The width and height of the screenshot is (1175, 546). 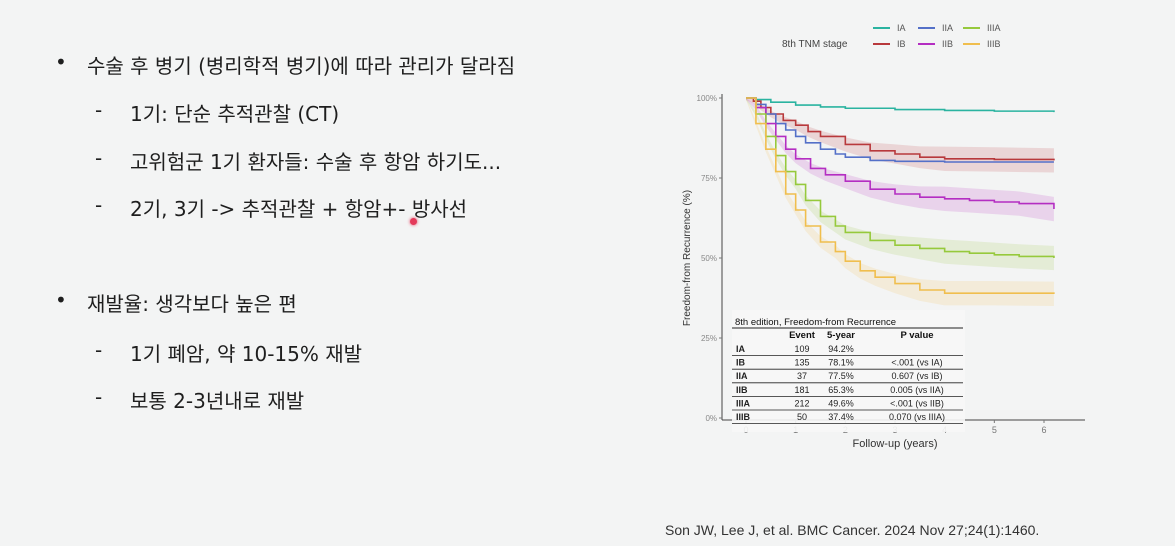 I want to click on table-cell: 135, so click(x=801, y=363).